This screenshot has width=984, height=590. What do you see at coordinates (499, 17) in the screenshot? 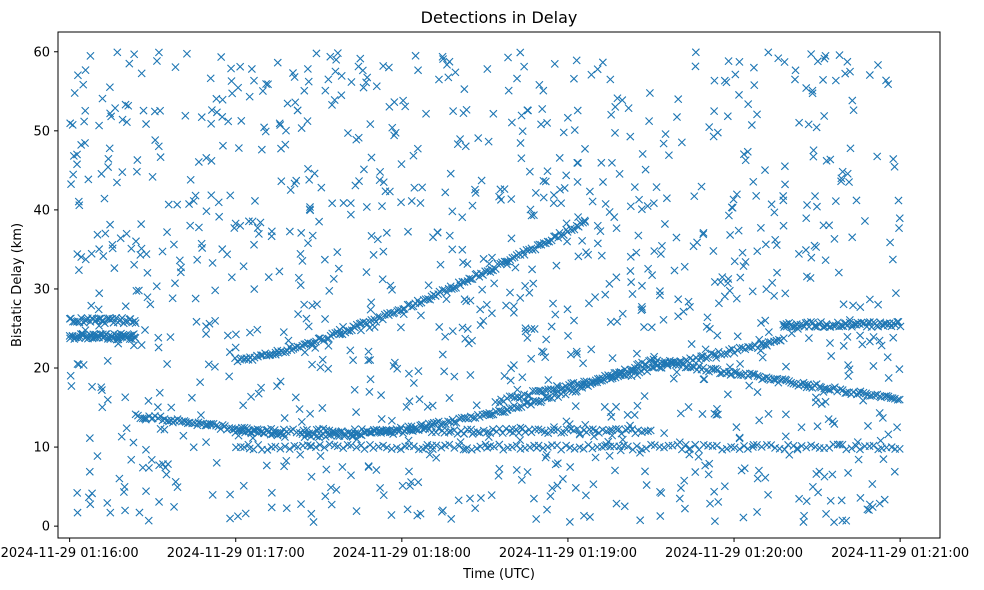
I see `chart-title: Detections in Delay` at bounding box center [499, 17].